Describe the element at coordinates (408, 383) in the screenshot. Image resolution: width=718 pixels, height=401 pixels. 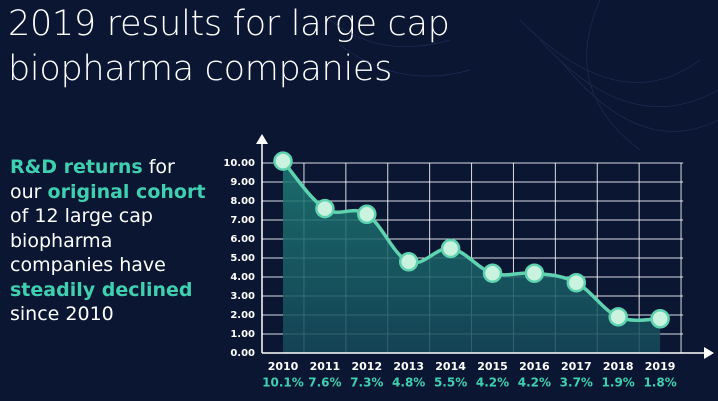
I see `value-label: 4.8%` at that location.